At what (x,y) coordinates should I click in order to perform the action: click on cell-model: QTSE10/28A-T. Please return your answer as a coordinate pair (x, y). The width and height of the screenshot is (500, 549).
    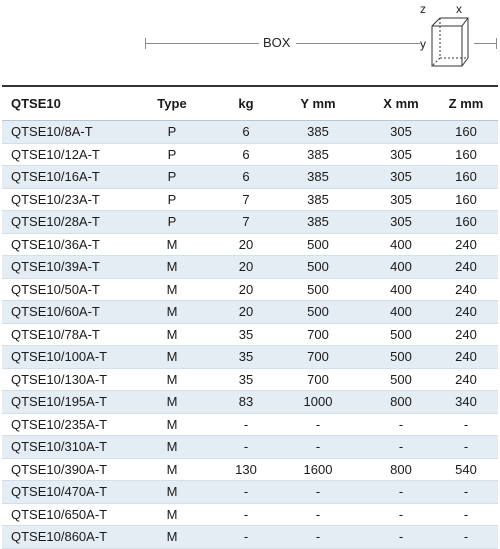
    Looking at the image, I should click on (61, 222).